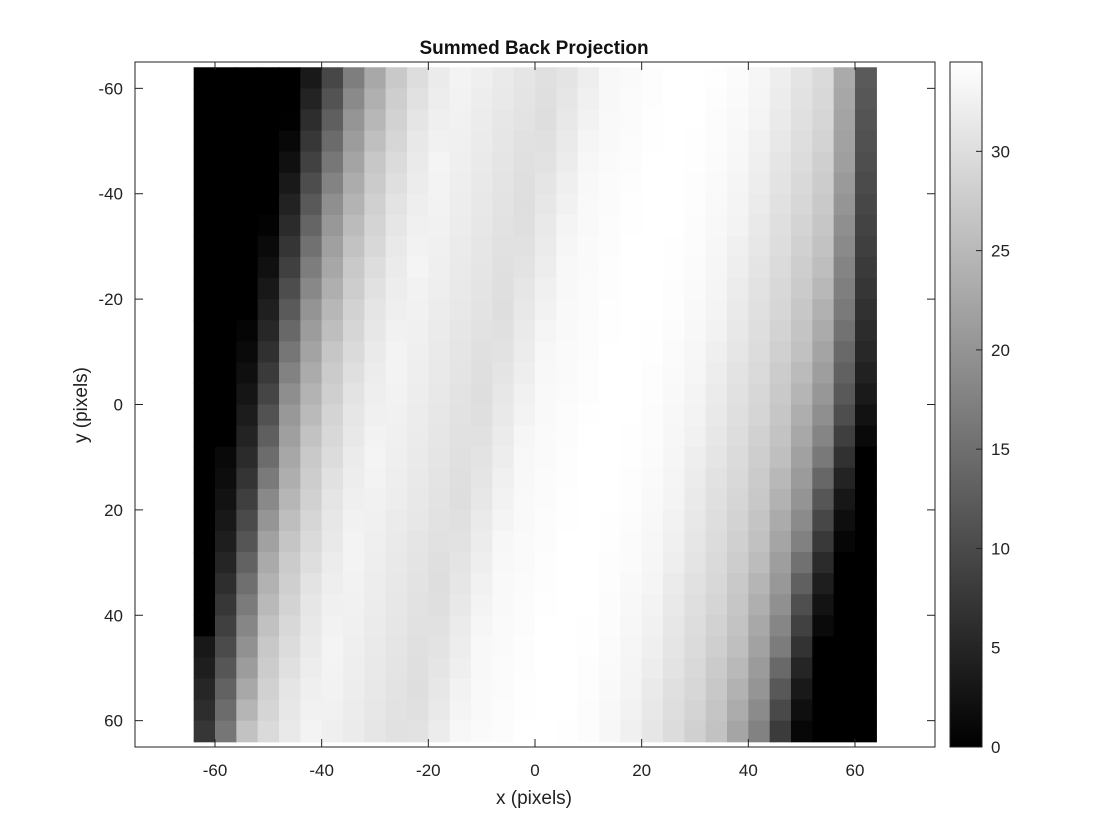  What do you see at coordinates (533, 48) in the screenshot?
I see `chart-title: Summed Back Projection` at bounding box center [533, 48].